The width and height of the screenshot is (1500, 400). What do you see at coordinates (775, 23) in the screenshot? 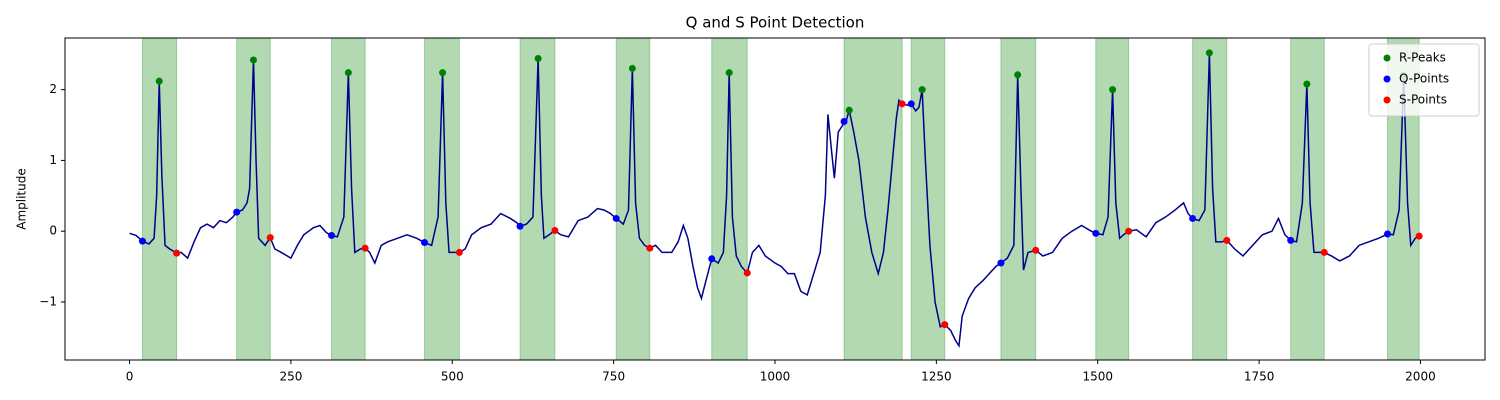
I see `chart-title: Q and S Point Detection` at bounding box center [775, 23].